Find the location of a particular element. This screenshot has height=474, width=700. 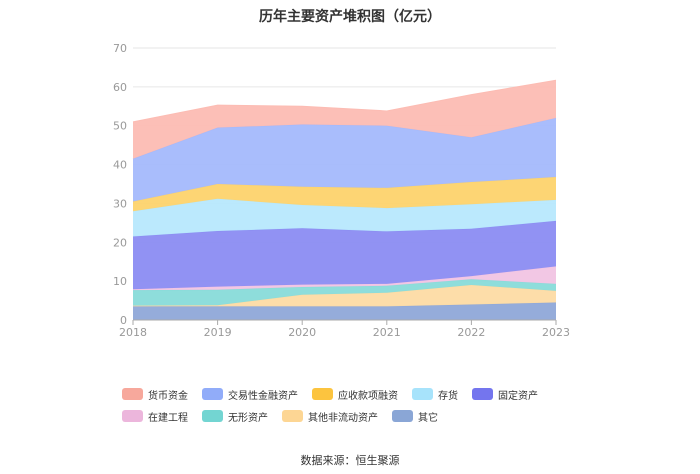

y-tick-label: 40 is located at coordinates (120, 165).